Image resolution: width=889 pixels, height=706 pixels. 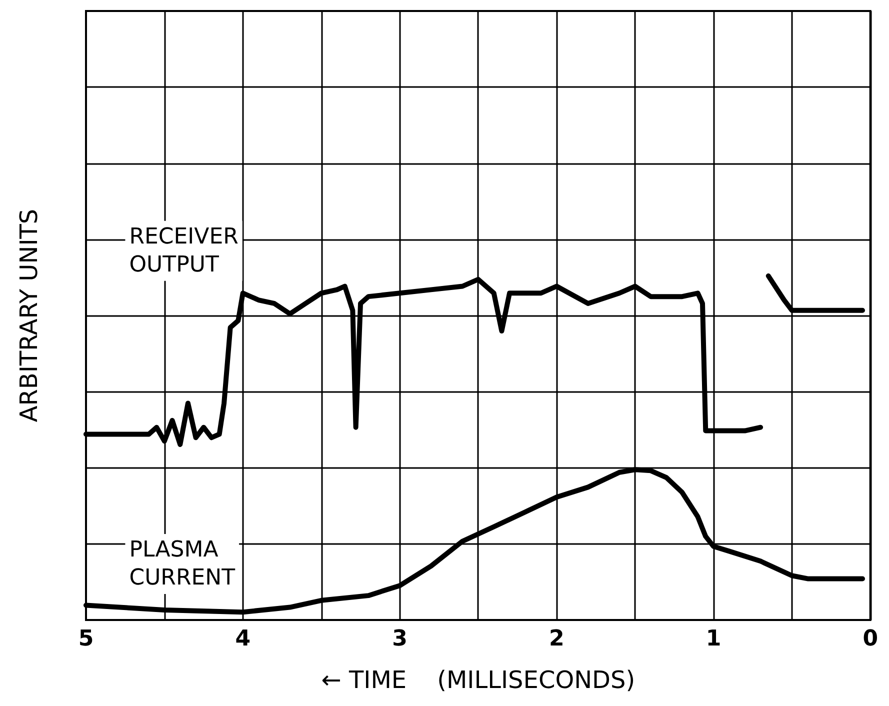 What do you see at coordinates (400, 639) in the screenshot?
I see `x-tick-label: 3` at bounding box center [400, 639].